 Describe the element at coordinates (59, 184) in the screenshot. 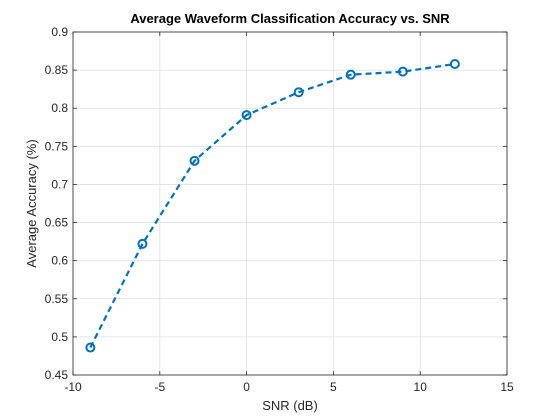

I see `y-tick-label: 0.7` at that location.